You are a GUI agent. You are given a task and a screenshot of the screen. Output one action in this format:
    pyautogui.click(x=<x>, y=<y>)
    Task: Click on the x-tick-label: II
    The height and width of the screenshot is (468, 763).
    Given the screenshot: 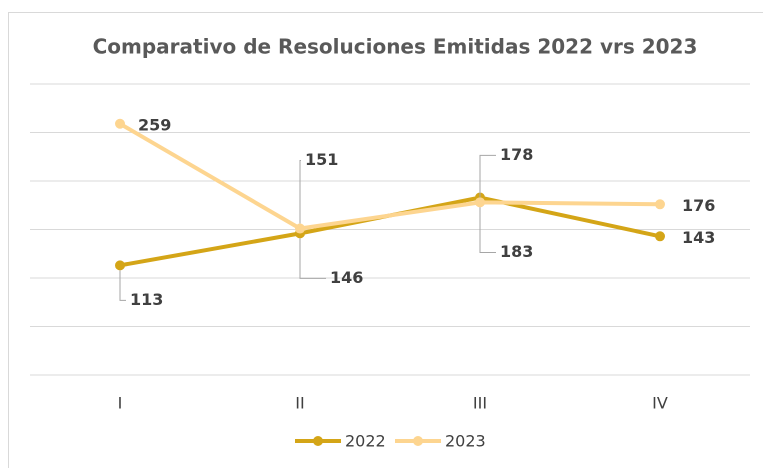 What is the action you would take?
    pyautogui.click(x=299, y=403)
    